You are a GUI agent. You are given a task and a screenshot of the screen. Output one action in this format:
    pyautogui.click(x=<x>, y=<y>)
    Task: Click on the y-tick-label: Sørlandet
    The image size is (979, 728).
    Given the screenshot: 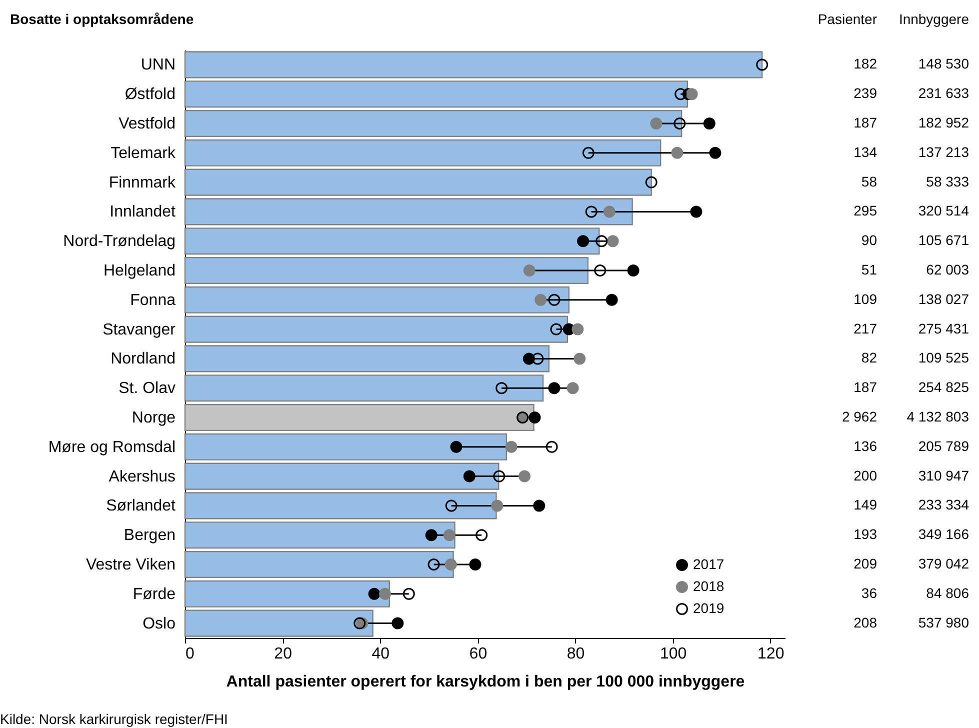 What is the action you would take?
    pyautogui.click(x=141, y=506)
    